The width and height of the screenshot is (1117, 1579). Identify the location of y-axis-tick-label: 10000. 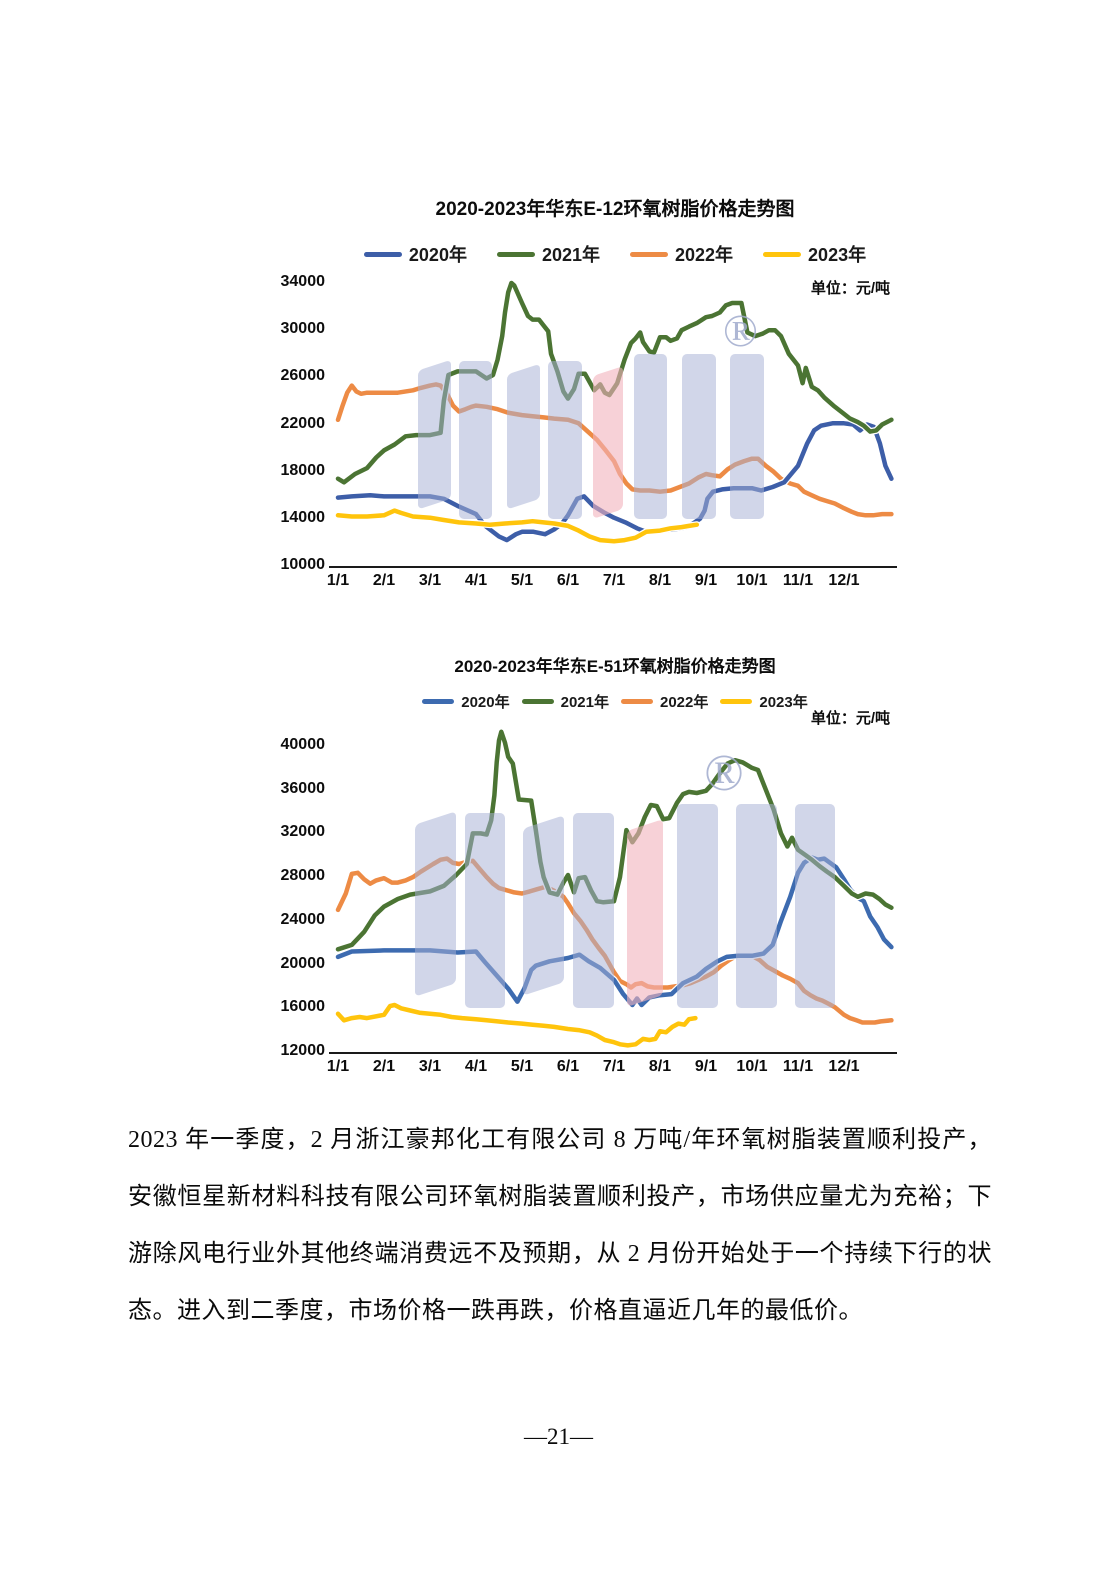
(303, 564).